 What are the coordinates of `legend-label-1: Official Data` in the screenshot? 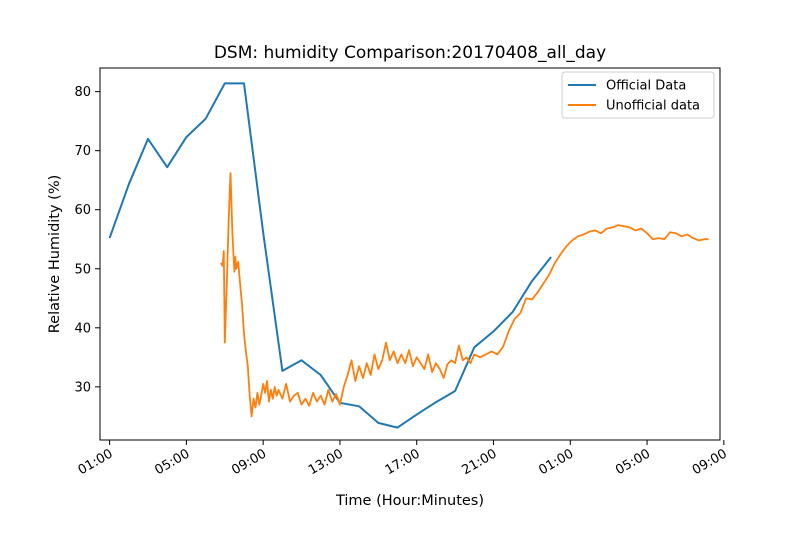 It's located at (646, 86).